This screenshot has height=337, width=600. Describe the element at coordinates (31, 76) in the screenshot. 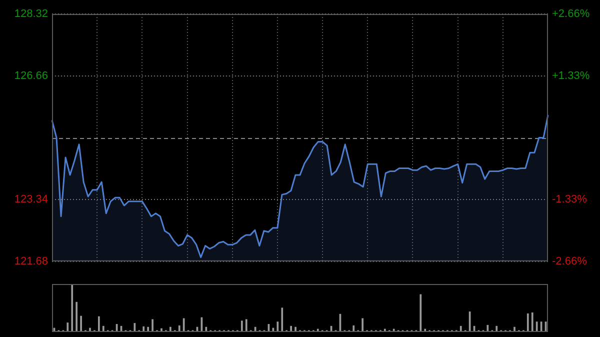

I see `y-tick-label: 126.66` at that location.